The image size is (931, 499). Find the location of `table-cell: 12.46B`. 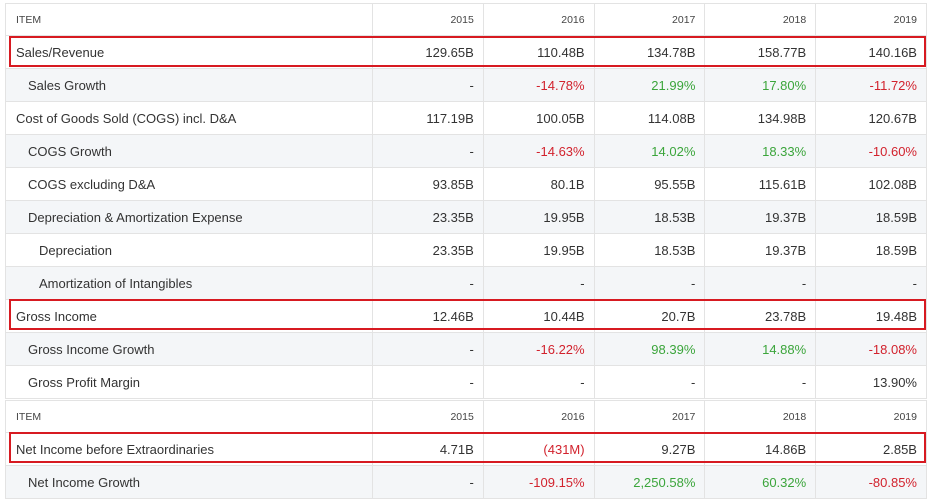

table-cell: 12.46B is located at coordinates (428, 316).